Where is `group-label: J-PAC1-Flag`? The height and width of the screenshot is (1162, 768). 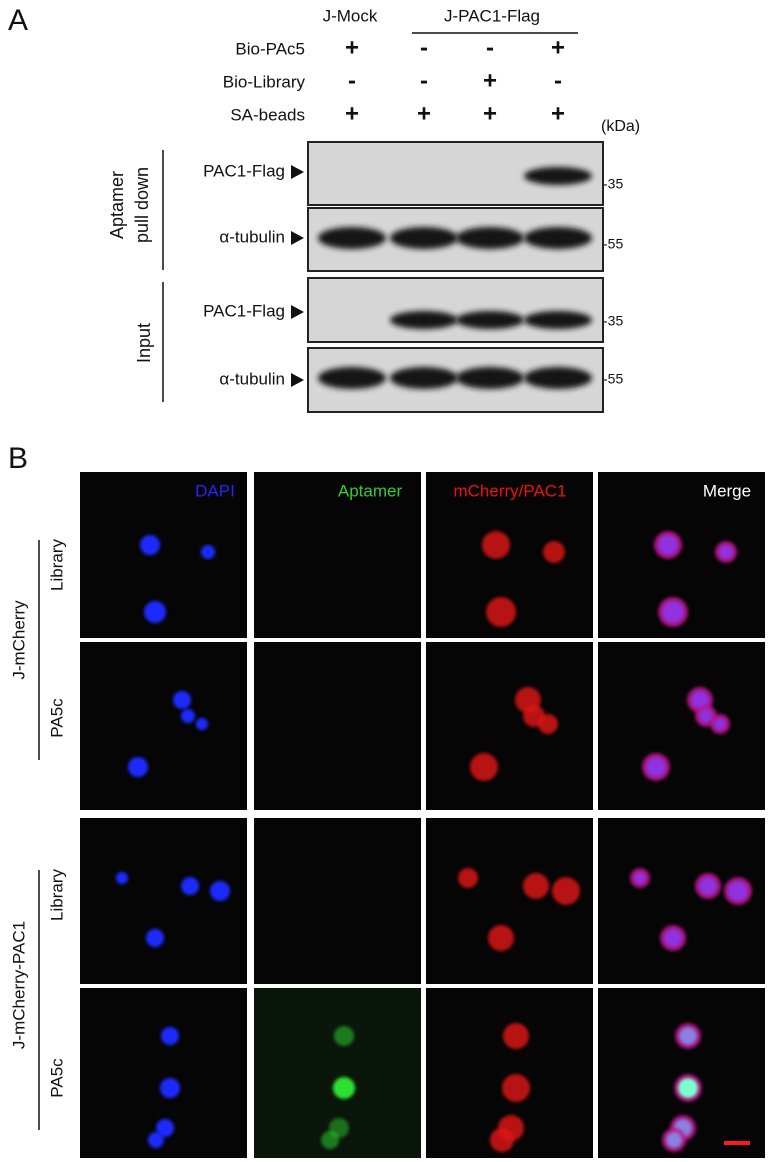 group-label: J-PAC1-Flag is located at coordinates (492, 15).